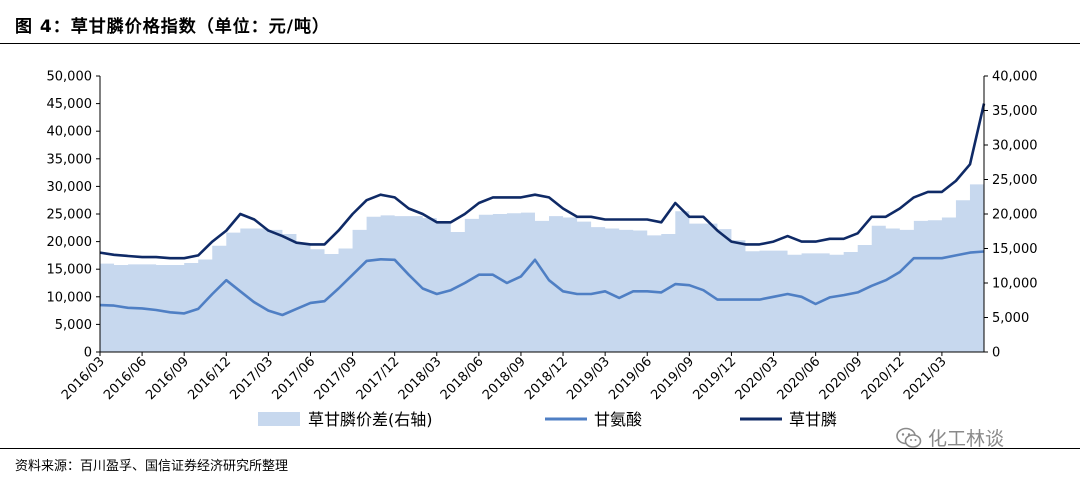 The height and width of the screenshot is (483, 1080). I want to click on left-tick-label: 20,000, so click(70, 242).